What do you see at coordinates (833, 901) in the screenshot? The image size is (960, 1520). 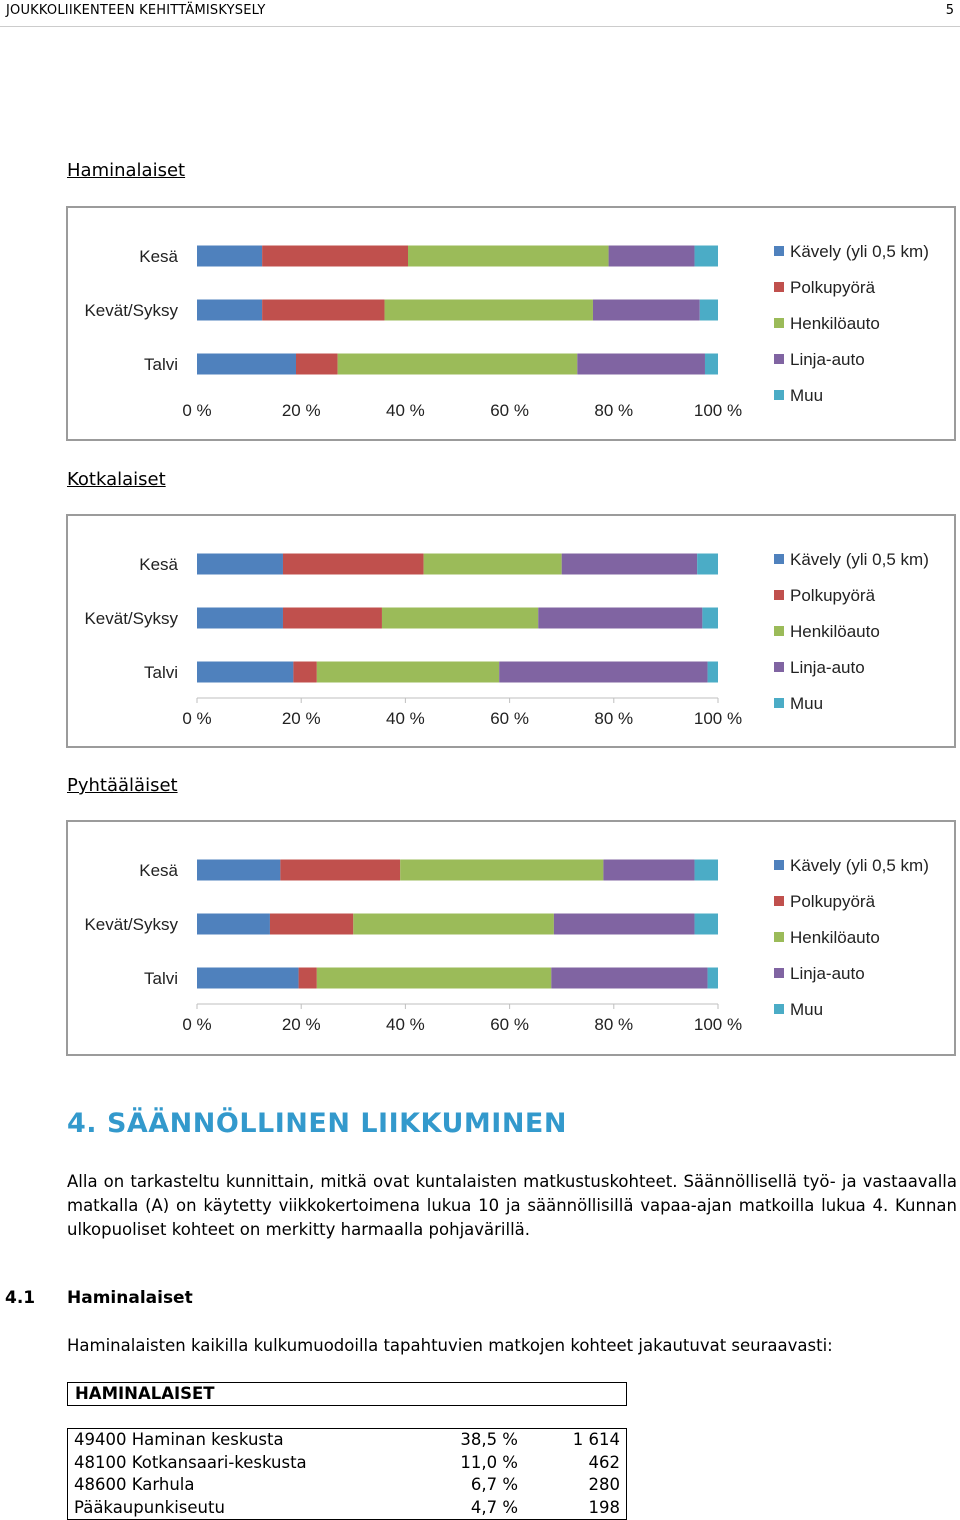 I see `legend-label-polkupyora: Polkupyörä` at bounding box center [833, 901].